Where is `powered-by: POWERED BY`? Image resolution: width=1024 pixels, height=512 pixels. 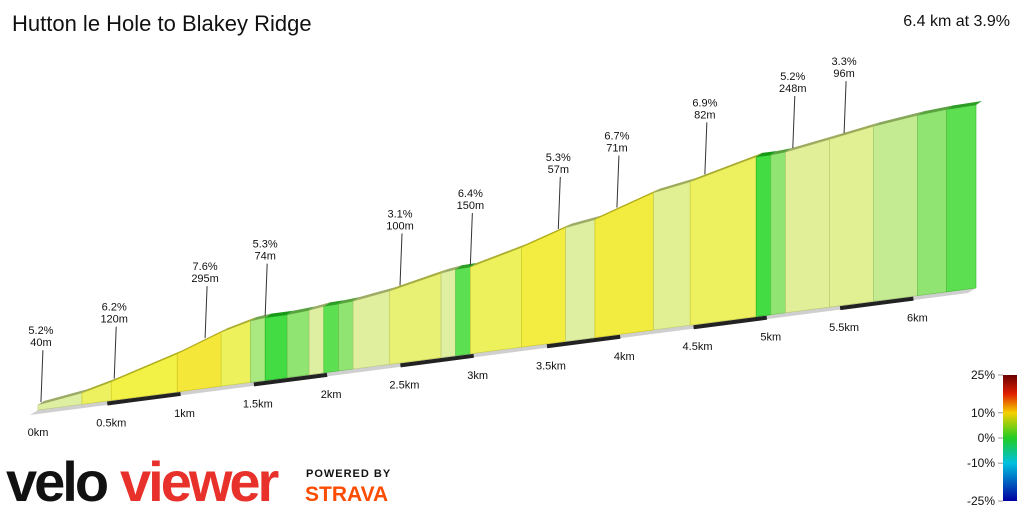
powered-by: POWERED BY is located at coordinates (348, 474).